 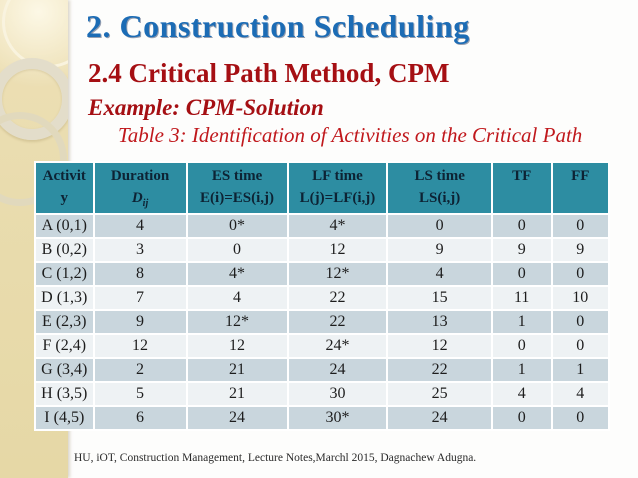 What do you see at coordinates (580, 298) in the screenshot?
I see `table-cell: 10` at bounding box center [580, 298].